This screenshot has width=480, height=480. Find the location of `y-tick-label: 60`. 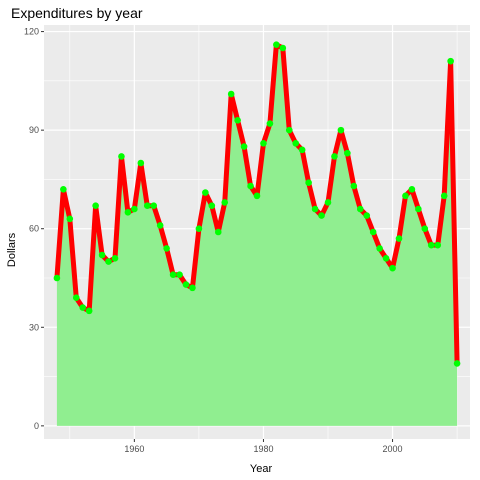

y-tick-label: 60 is located at coordinates (34, 229).